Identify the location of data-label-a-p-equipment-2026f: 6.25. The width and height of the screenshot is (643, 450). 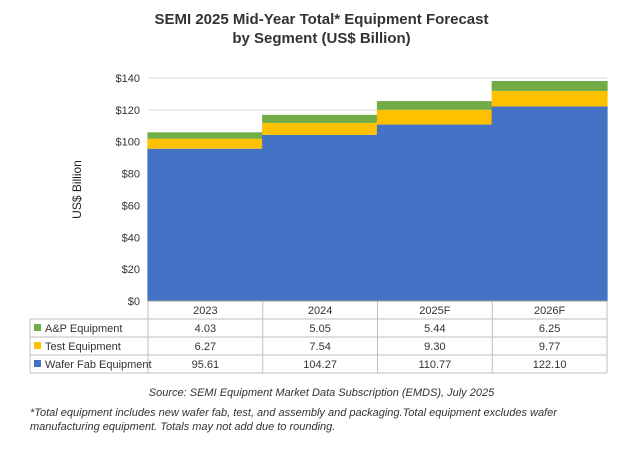
(549, 329).